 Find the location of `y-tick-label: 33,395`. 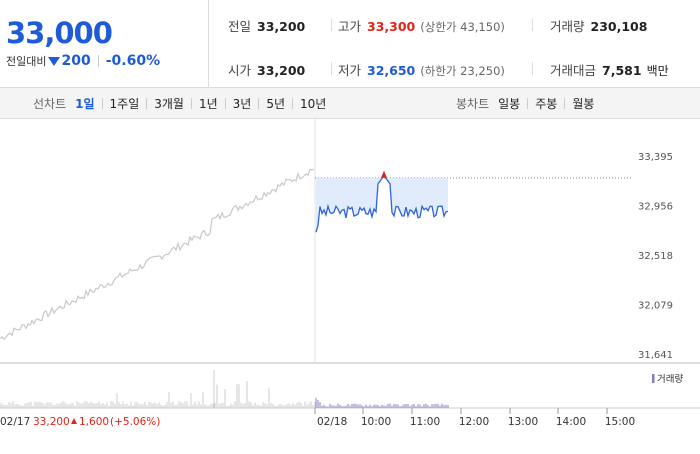

y-tick-label: 33,395 is located at coordinates (655, 157).